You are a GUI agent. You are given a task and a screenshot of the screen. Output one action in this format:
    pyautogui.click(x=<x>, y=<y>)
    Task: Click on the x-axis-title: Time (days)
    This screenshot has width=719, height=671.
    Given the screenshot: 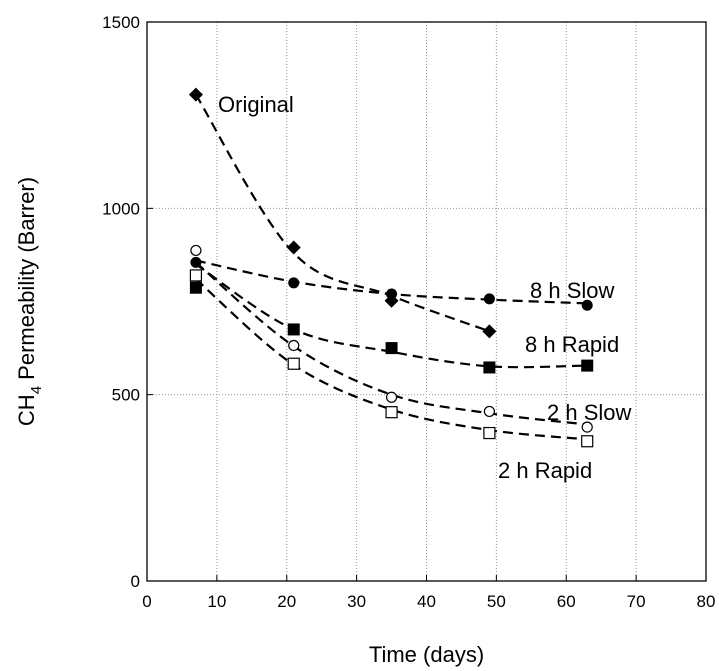 What is the action you would take?
    pyautogui.click(x=426, y=654)
    